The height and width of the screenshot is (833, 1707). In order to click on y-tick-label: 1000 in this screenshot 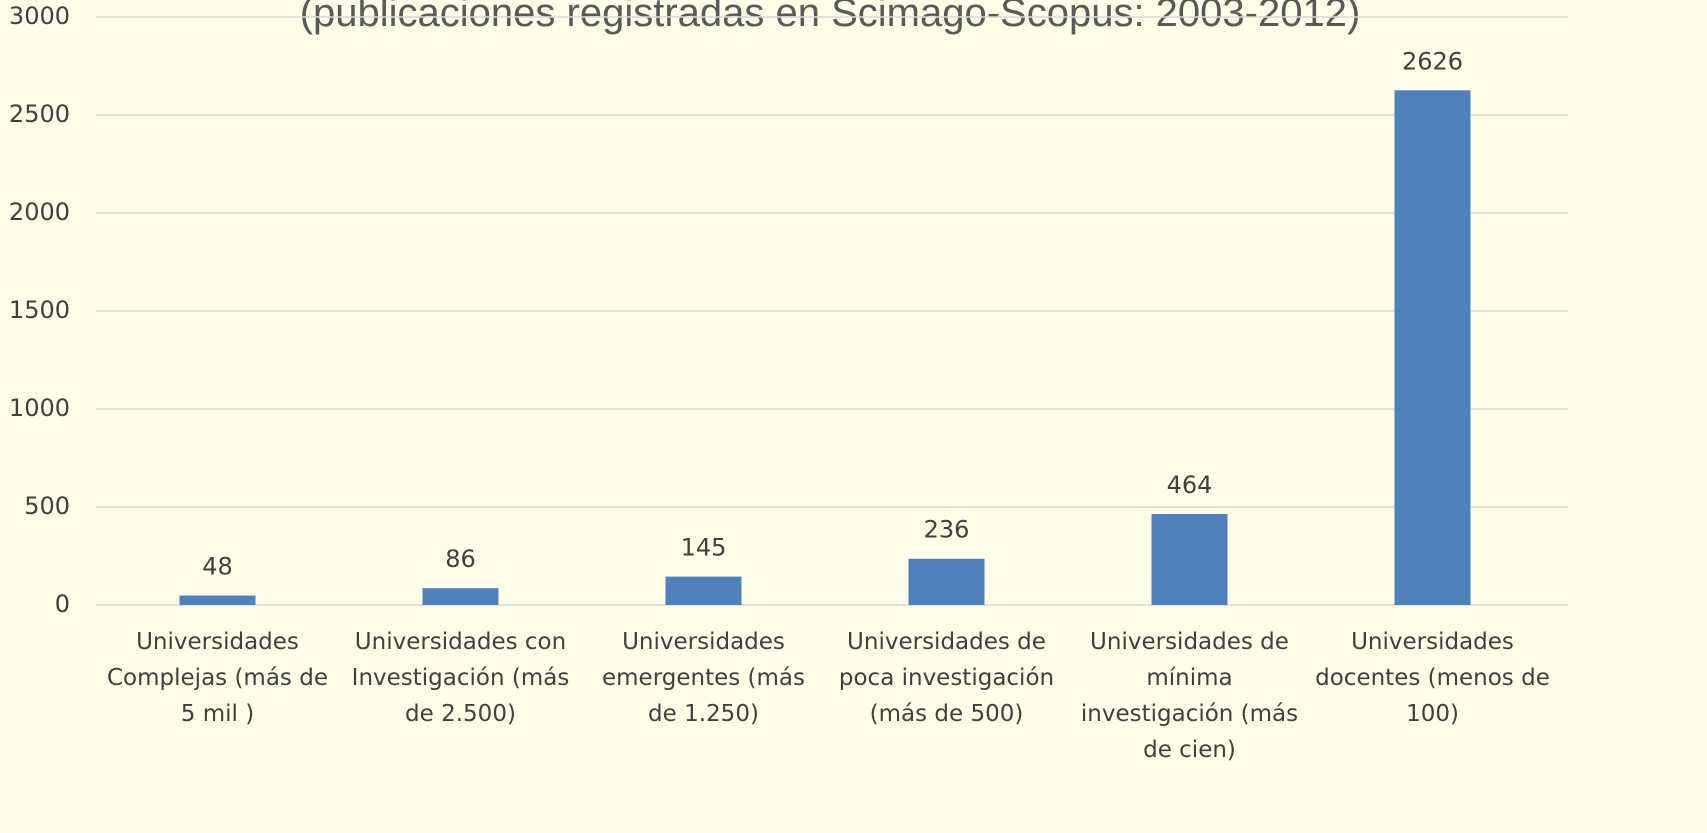, I will do `click(39, 408)`.